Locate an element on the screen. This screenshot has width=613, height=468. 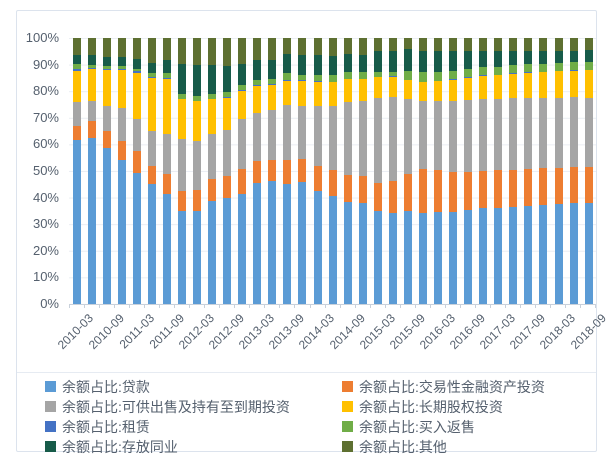
legend-item: 余额占比:租赁 is located at coordinates (193, 427).